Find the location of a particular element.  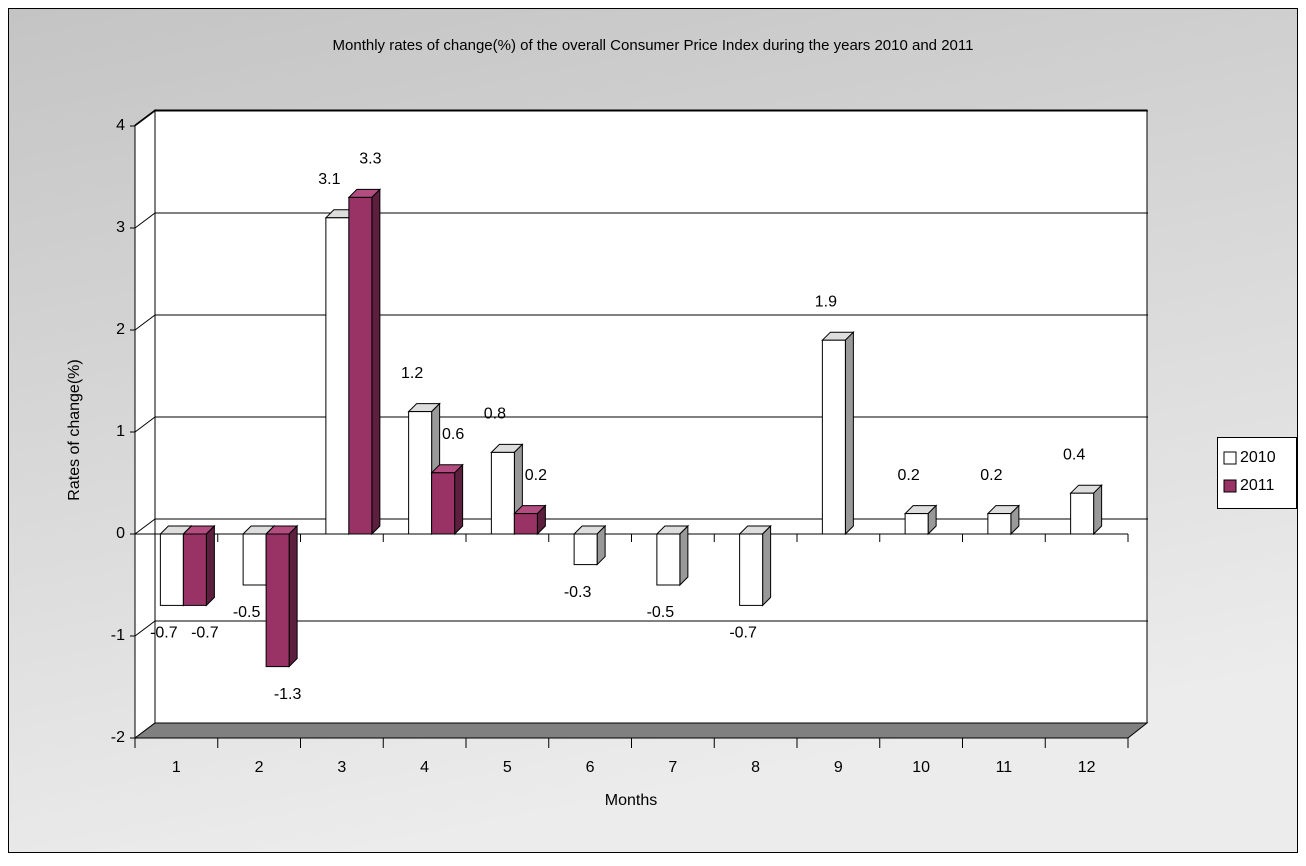

data-label: 0.4 is located at coordinates (1074, 454).